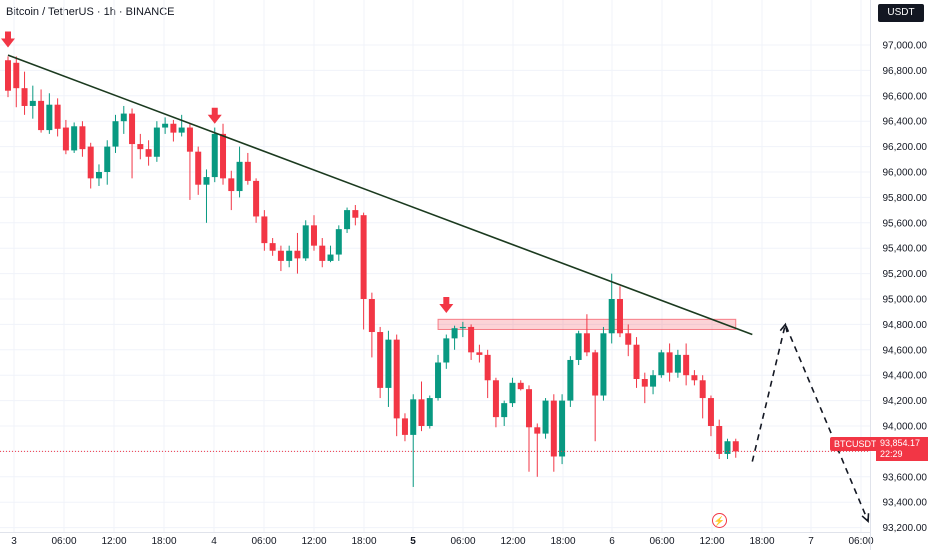  What do you see at coordinates (905, 274) in the screenshot?
I see `y-tick-label: 95,200.00` at bounding box center [905, 274].